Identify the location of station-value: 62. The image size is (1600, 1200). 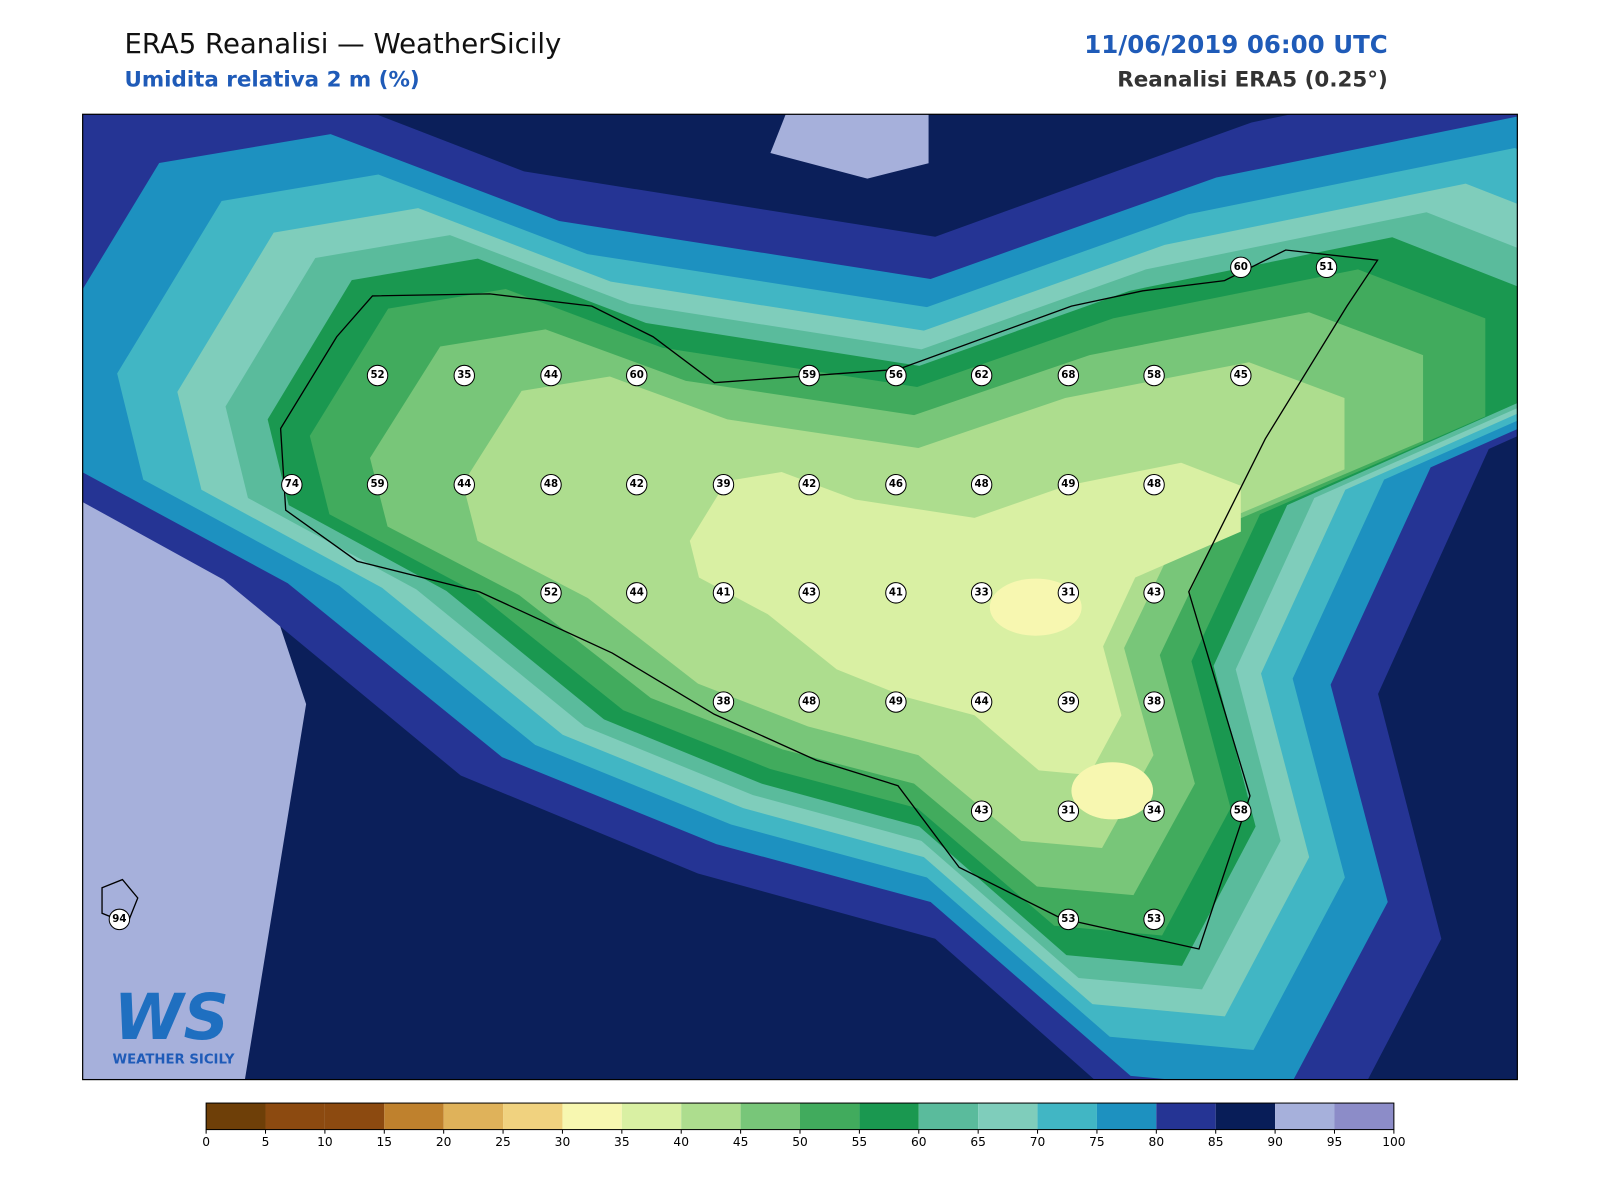
(982, 375).